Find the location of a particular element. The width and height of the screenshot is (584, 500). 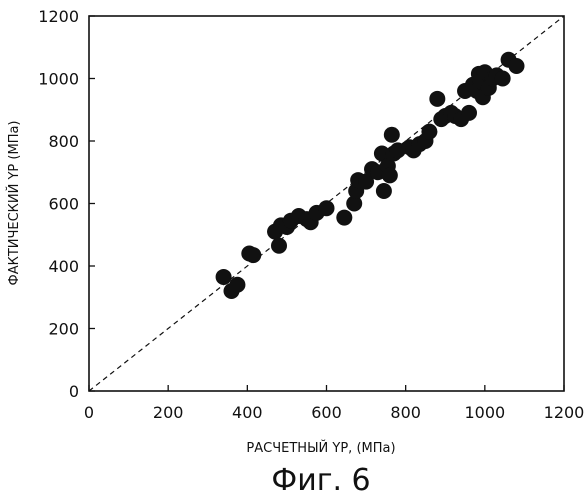

x-tick-label: 600 is located at coordinates (326, 412).